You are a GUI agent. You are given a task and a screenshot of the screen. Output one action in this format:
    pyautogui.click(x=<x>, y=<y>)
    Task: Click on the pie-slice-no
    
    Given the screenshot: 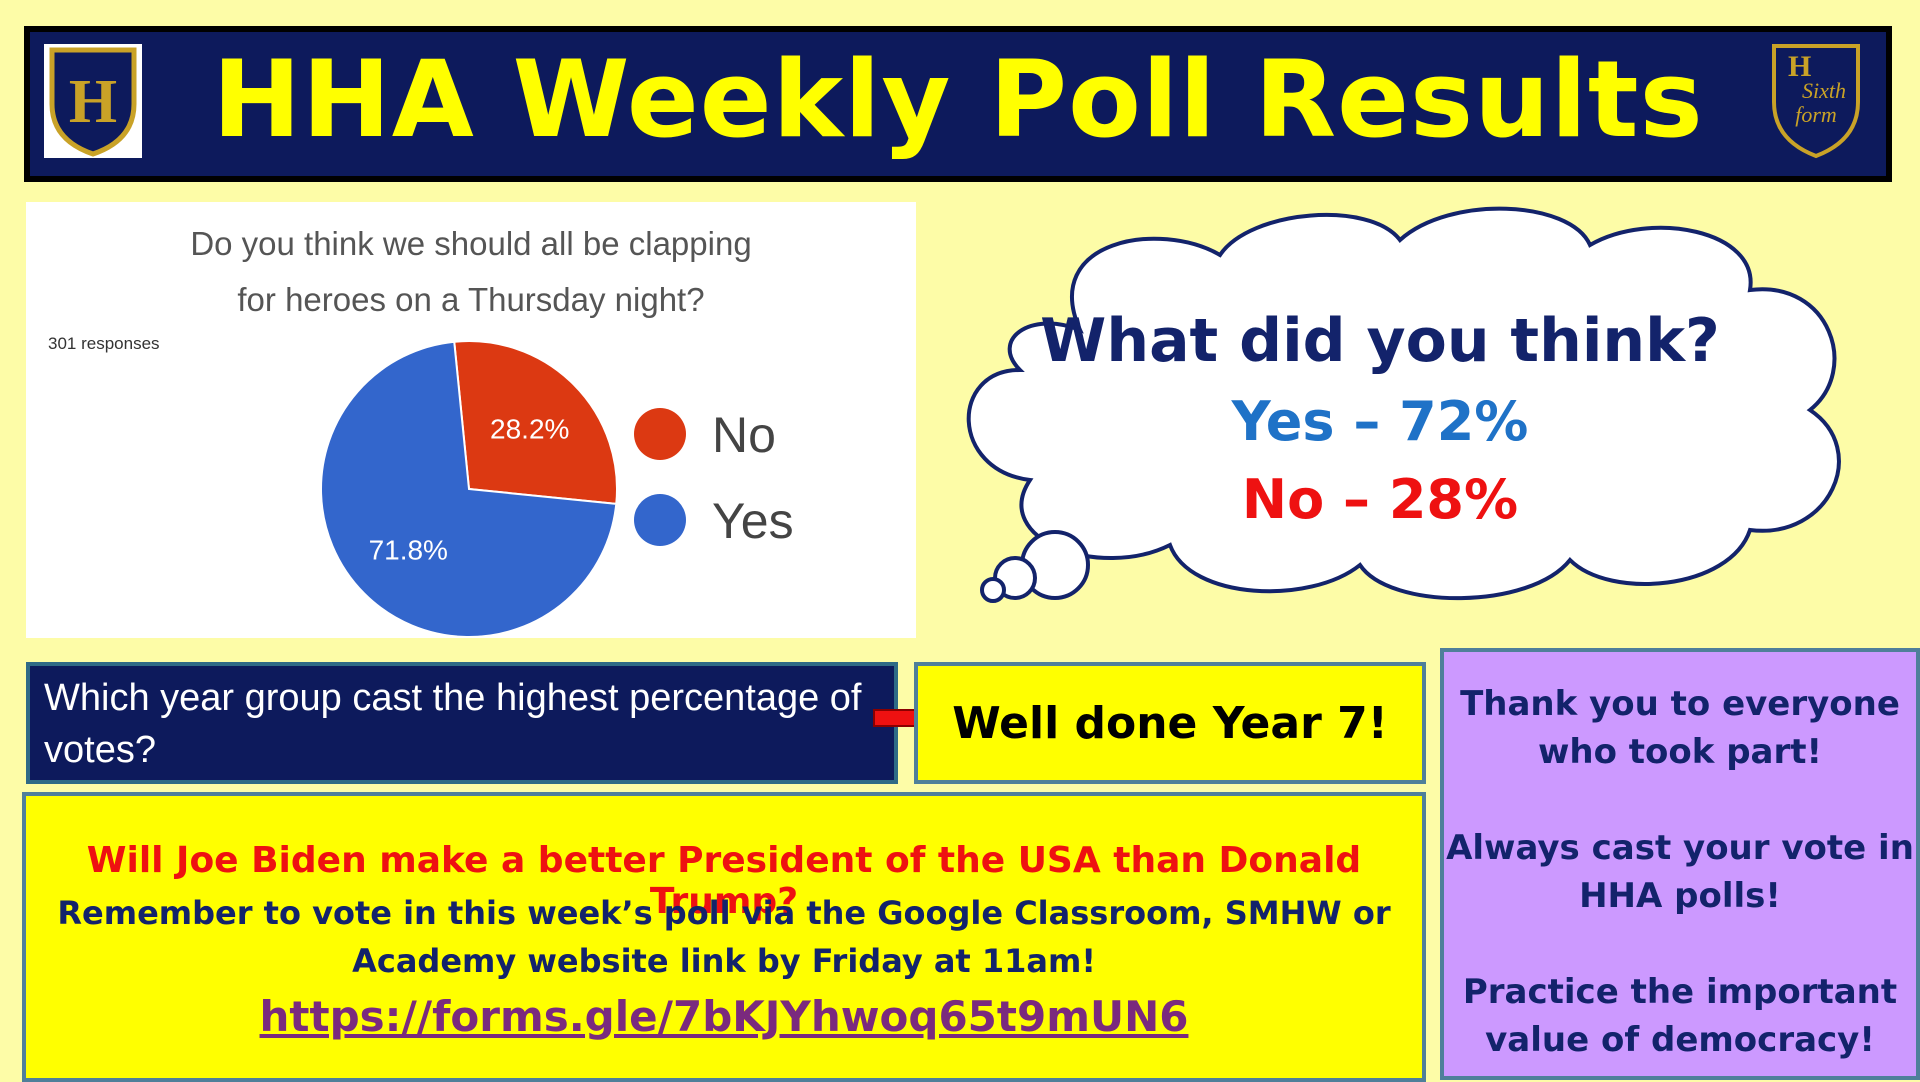 What is the action you would take?
    pyautogui.click(x=535, y=423)
    